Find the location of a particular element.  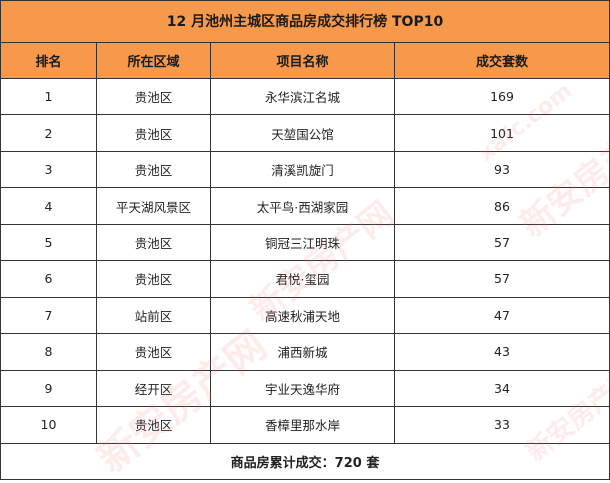

deals-cell: 34 is located at coordinates (502, 388).